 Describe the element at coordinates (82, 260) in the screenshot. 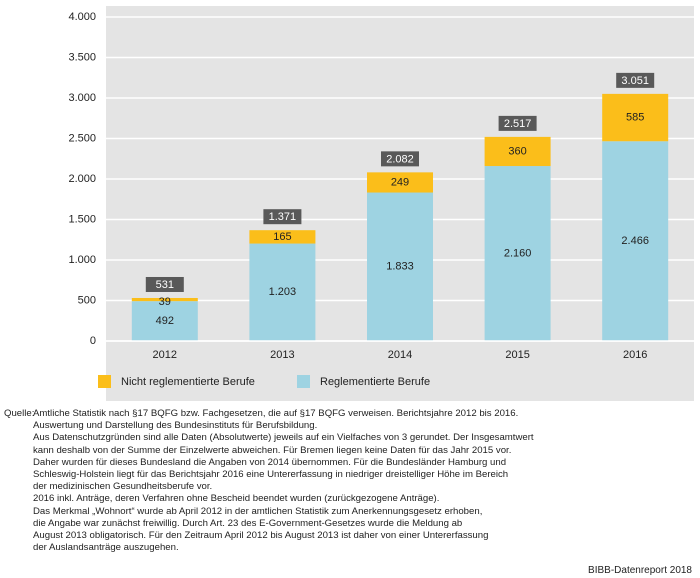

I see `y-tick-label: 1.000` at that location.